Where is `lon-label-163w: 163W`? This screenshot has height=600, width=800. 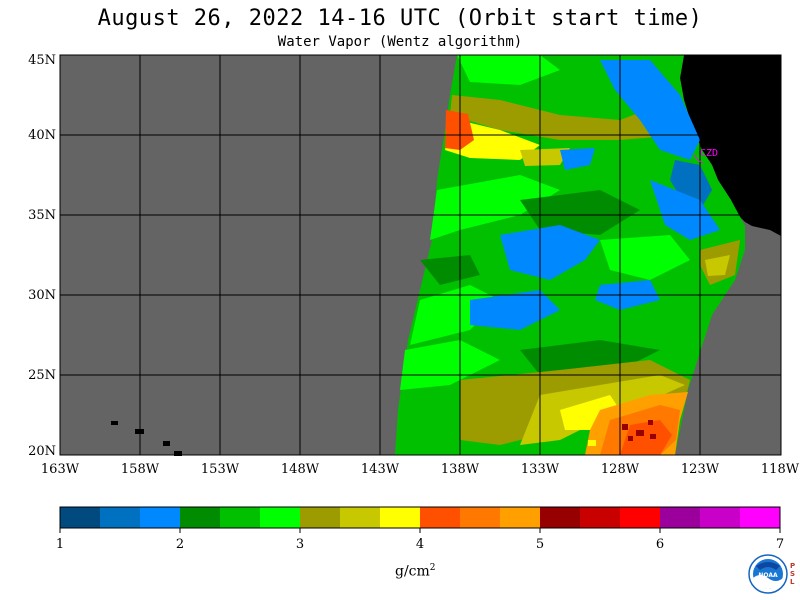
lon-label-163w: 163W is located at coordinates (60, 469).